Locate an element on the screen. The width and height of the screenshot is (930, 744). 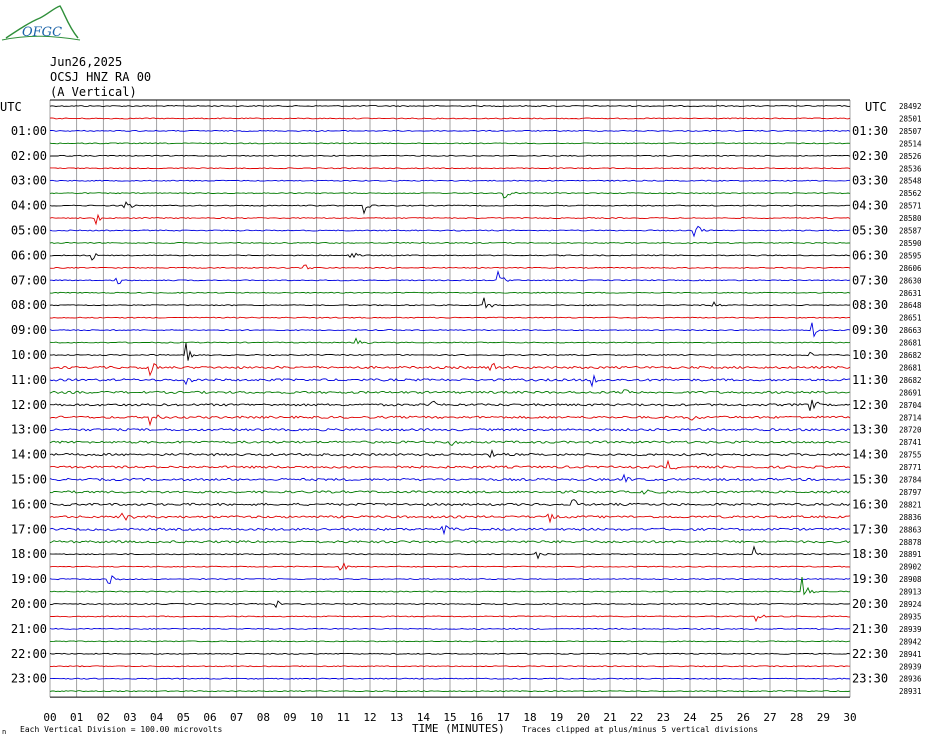
right-hour-label: 10:30 is located at coordinates (870, 355).